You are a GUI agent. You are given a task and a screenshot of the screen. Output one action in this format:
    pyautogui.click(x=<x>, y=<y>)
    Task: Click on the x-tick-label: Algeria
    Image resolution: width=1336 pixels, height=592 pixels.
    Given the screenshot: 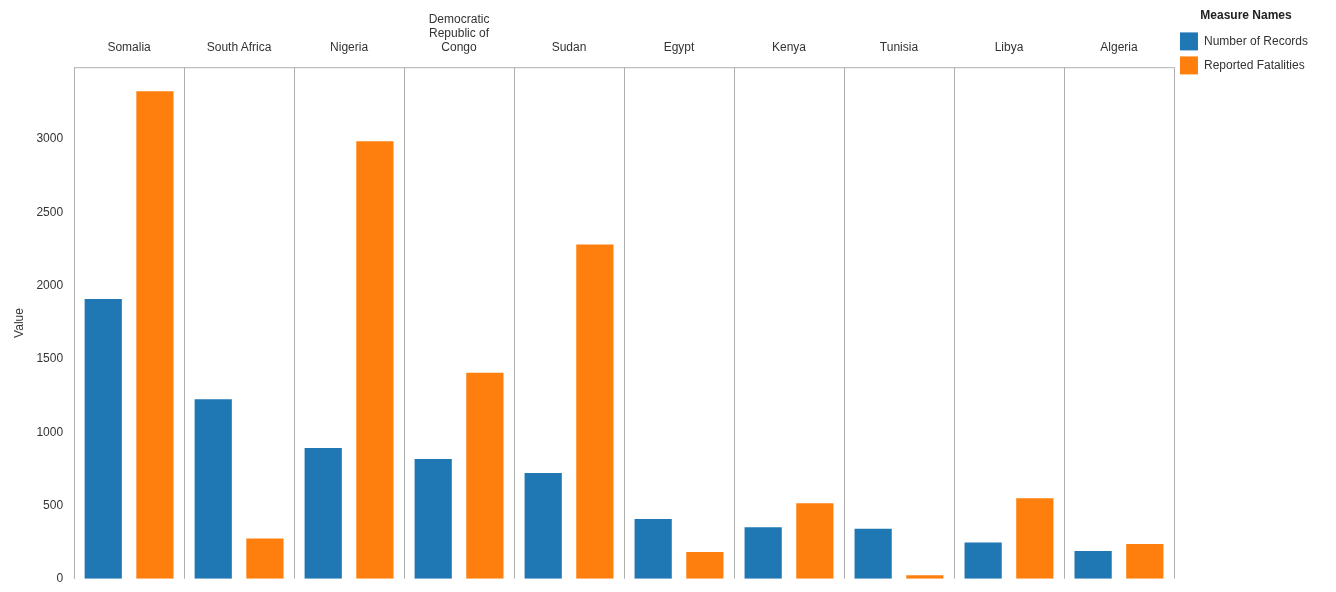 What is the action you would take?
    pyautogui.click(x=1119, y=47)
    